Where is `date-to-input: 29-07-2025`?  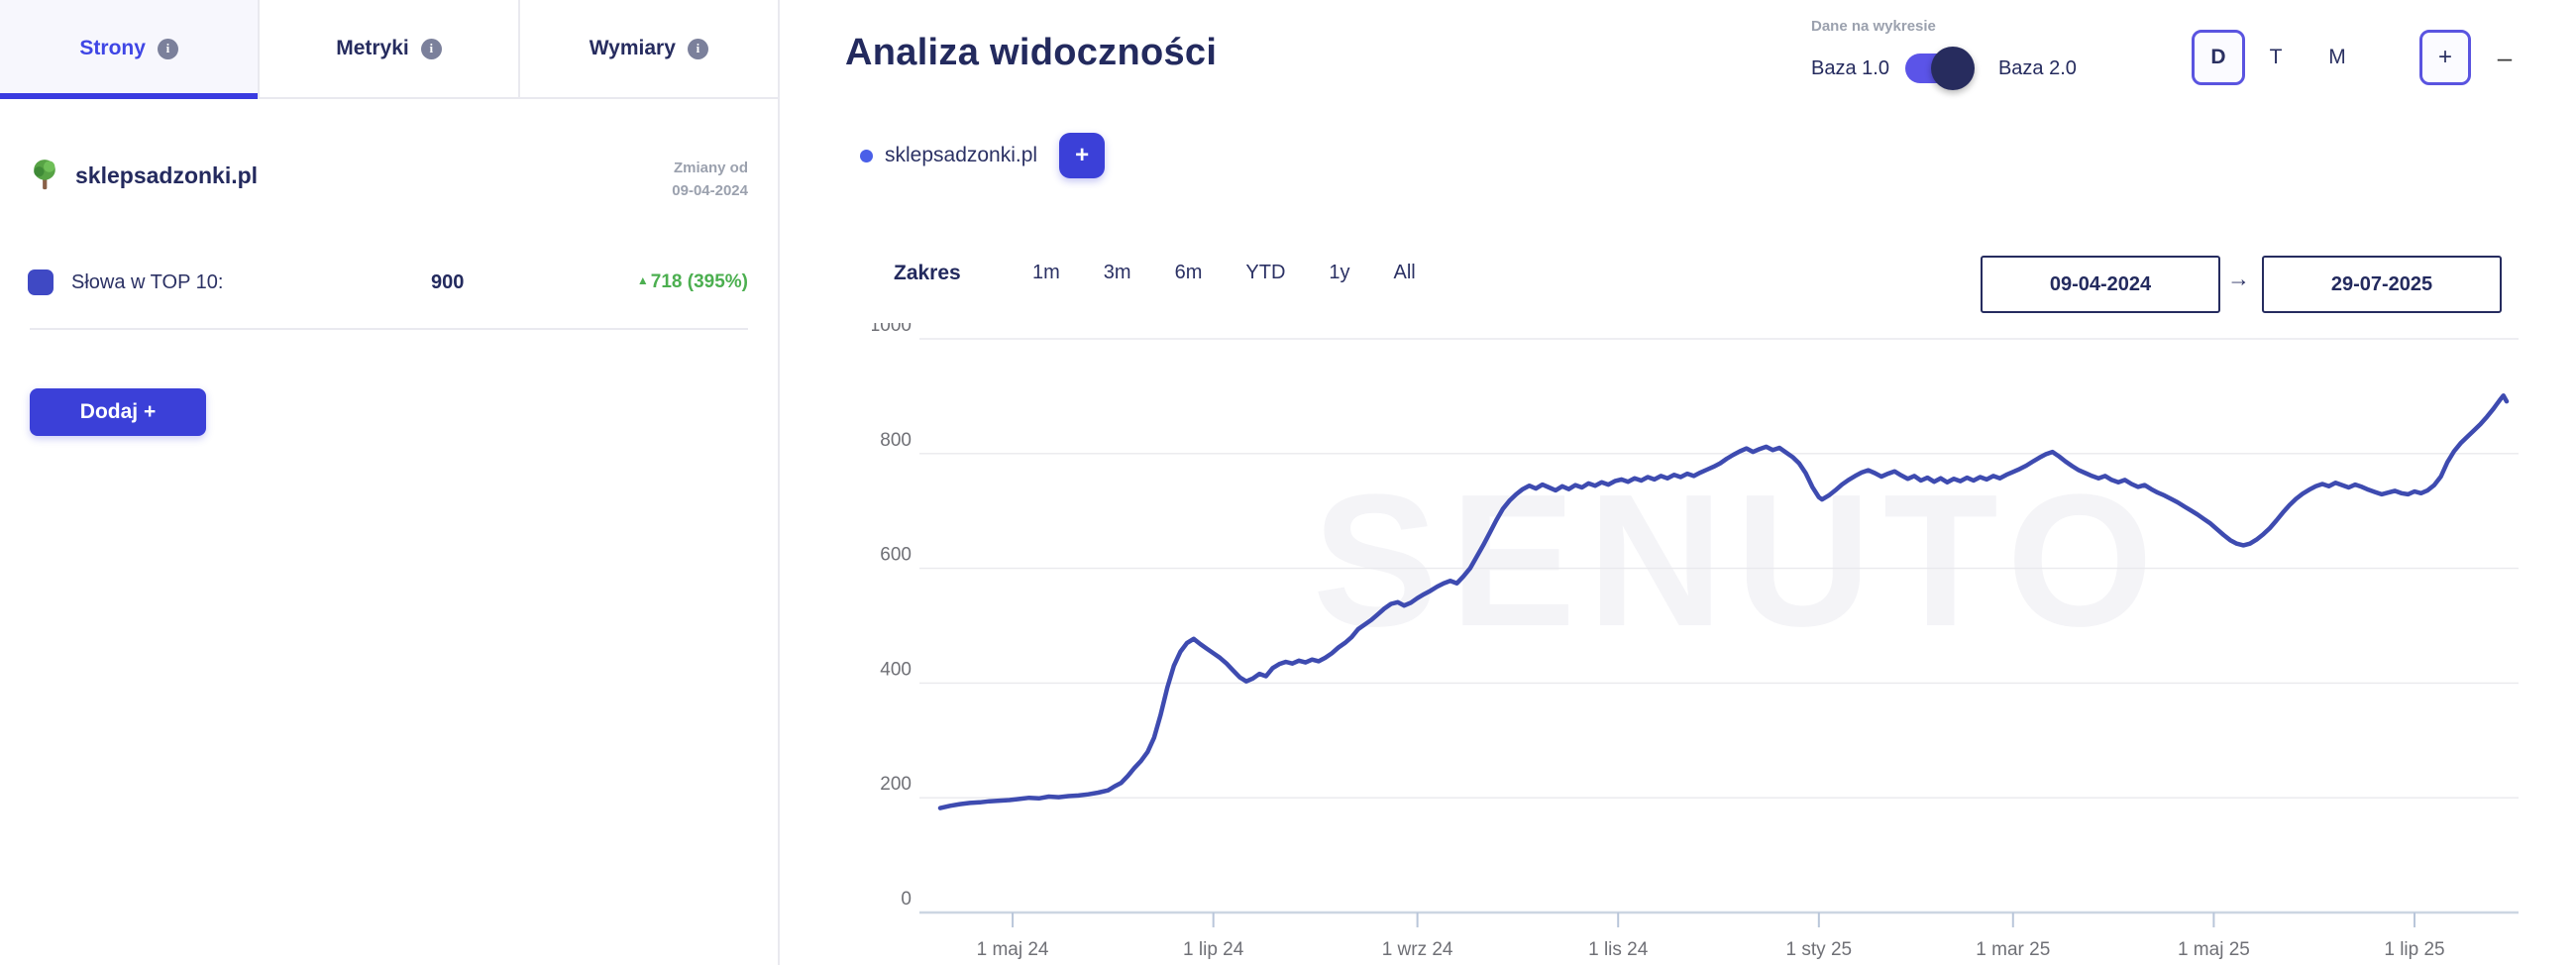
date-to-input: 29-07-2025 is located at coordinates (2382, 284).